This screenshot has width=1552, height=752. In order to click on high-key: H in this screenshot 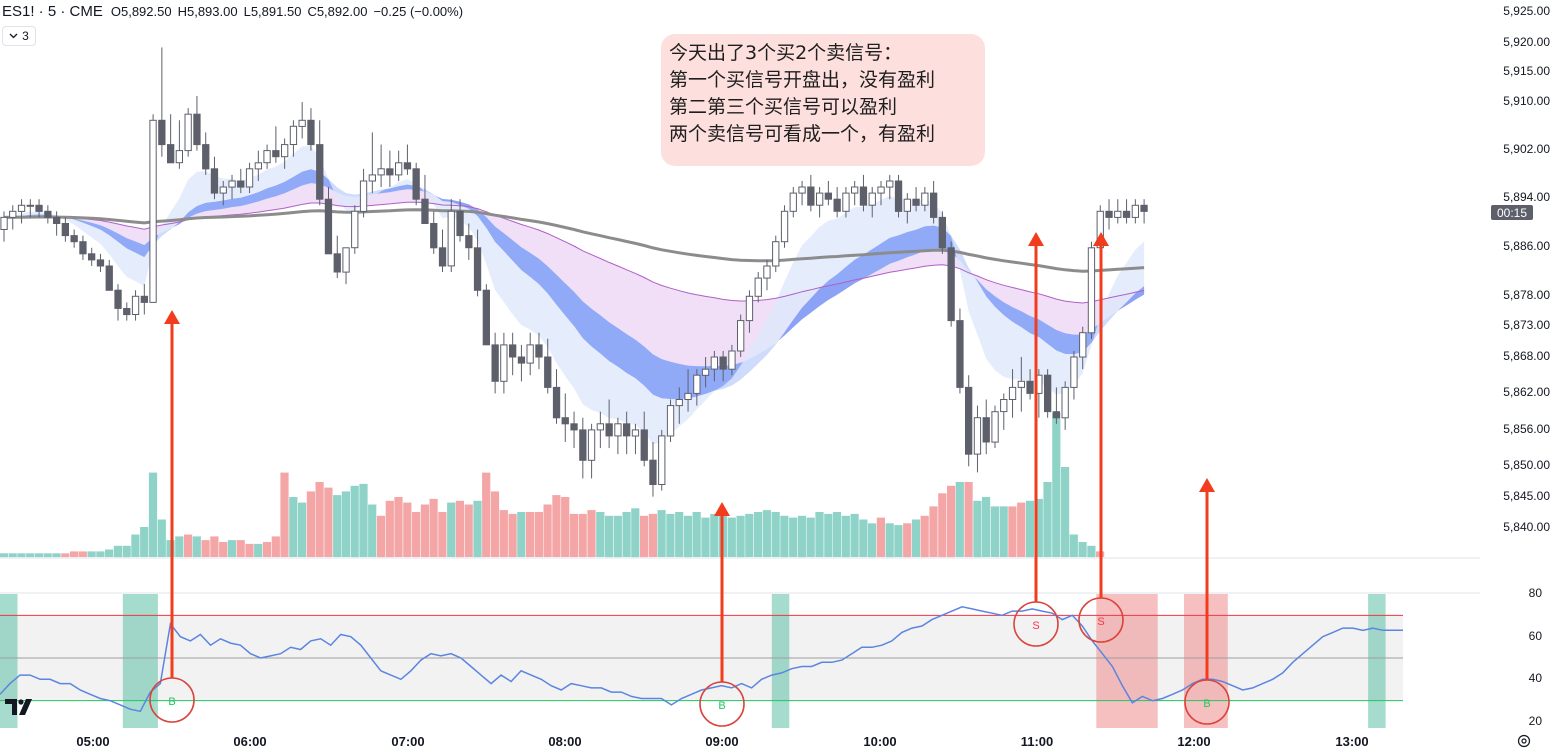, I will do `click(182, 11)`.